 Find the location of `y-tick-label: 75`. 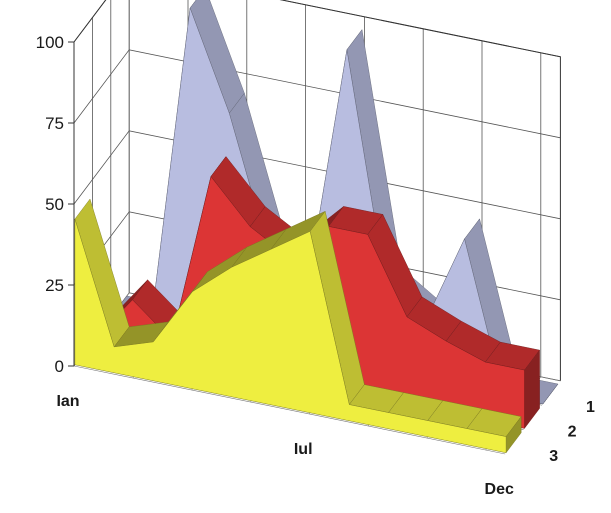

y-tick-label: 75 is located at coordinates (54, 123).